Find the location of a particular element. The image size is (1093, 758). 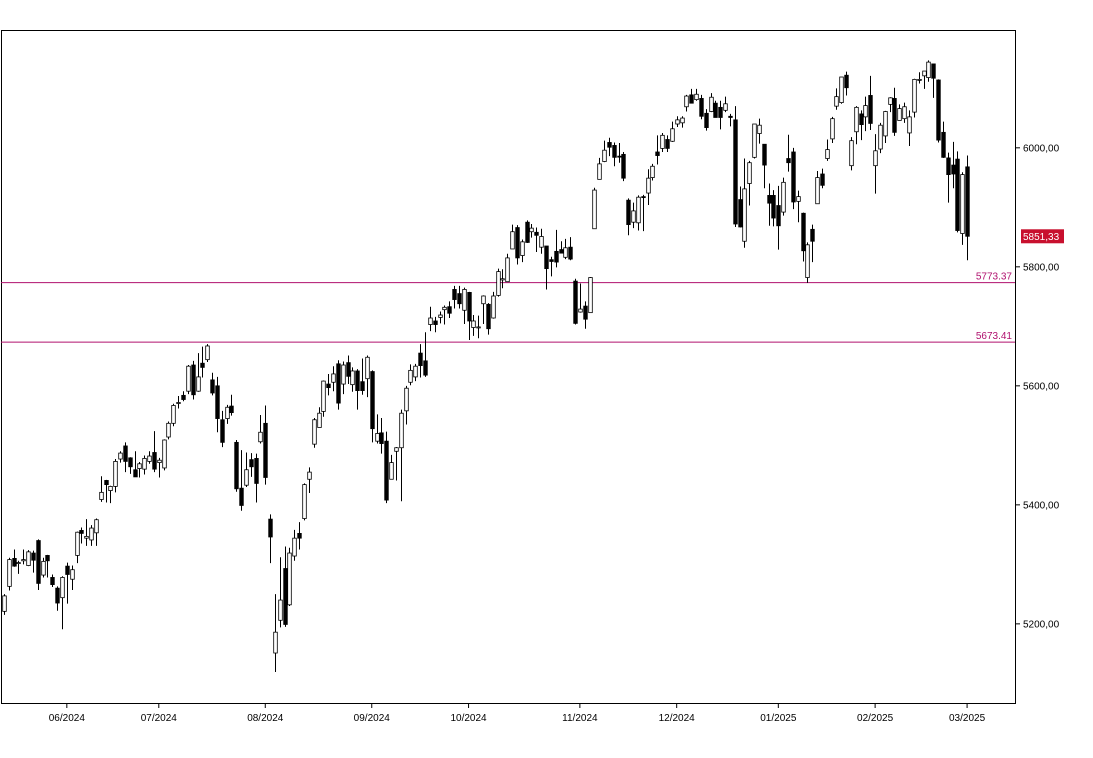

x-tick-label: 10/2024 is located at coordinates (468, 718).